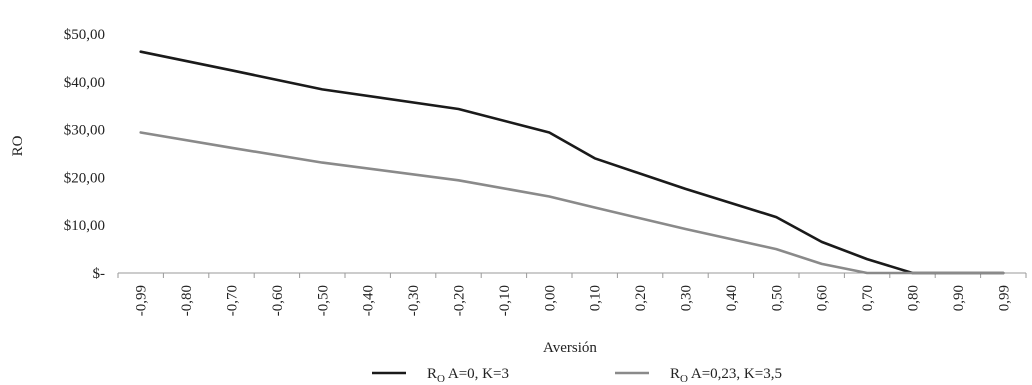 The width and height of the screenshot is (1032, 385). What do you see at coordinates (823, 298) in the screenshot?
I see `x-tick-label: 0,60` at bounding box center [823, 298].